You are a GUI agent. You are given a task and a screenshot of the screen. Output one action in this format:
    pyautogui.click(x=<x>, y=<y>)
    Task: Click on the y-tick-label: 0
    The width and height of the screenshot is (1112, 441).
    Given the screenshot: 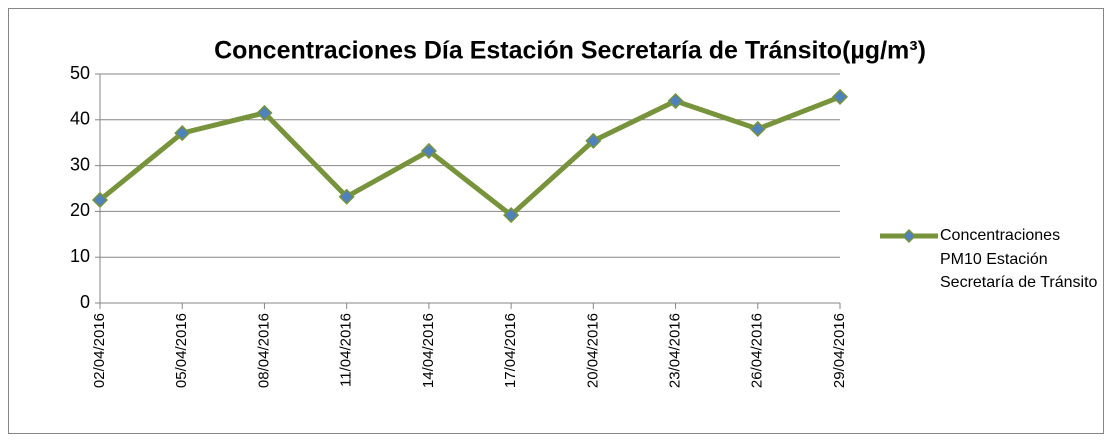 What is the action you would take?
    pyautogui.click(x=85, y=302)
    